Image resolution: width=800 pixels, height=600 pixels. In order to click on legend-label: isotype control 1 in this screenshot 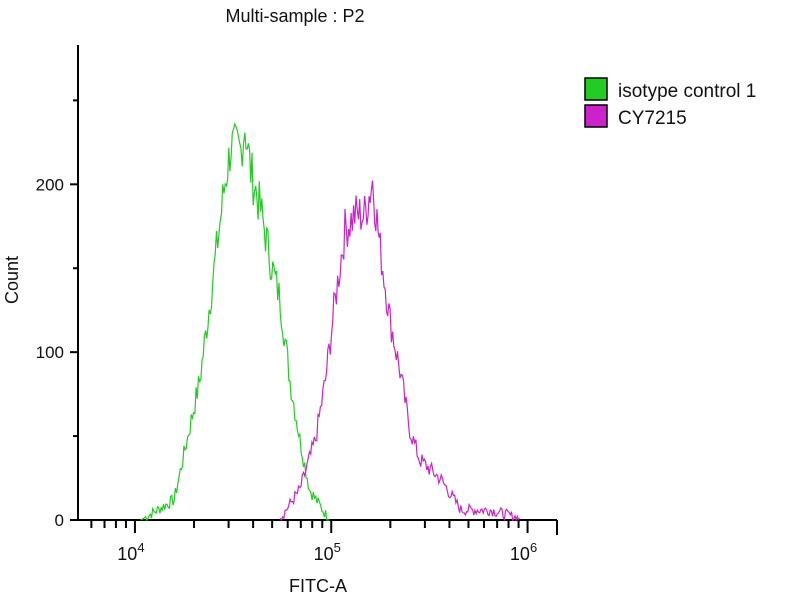, I will do `click(687, 91)`.